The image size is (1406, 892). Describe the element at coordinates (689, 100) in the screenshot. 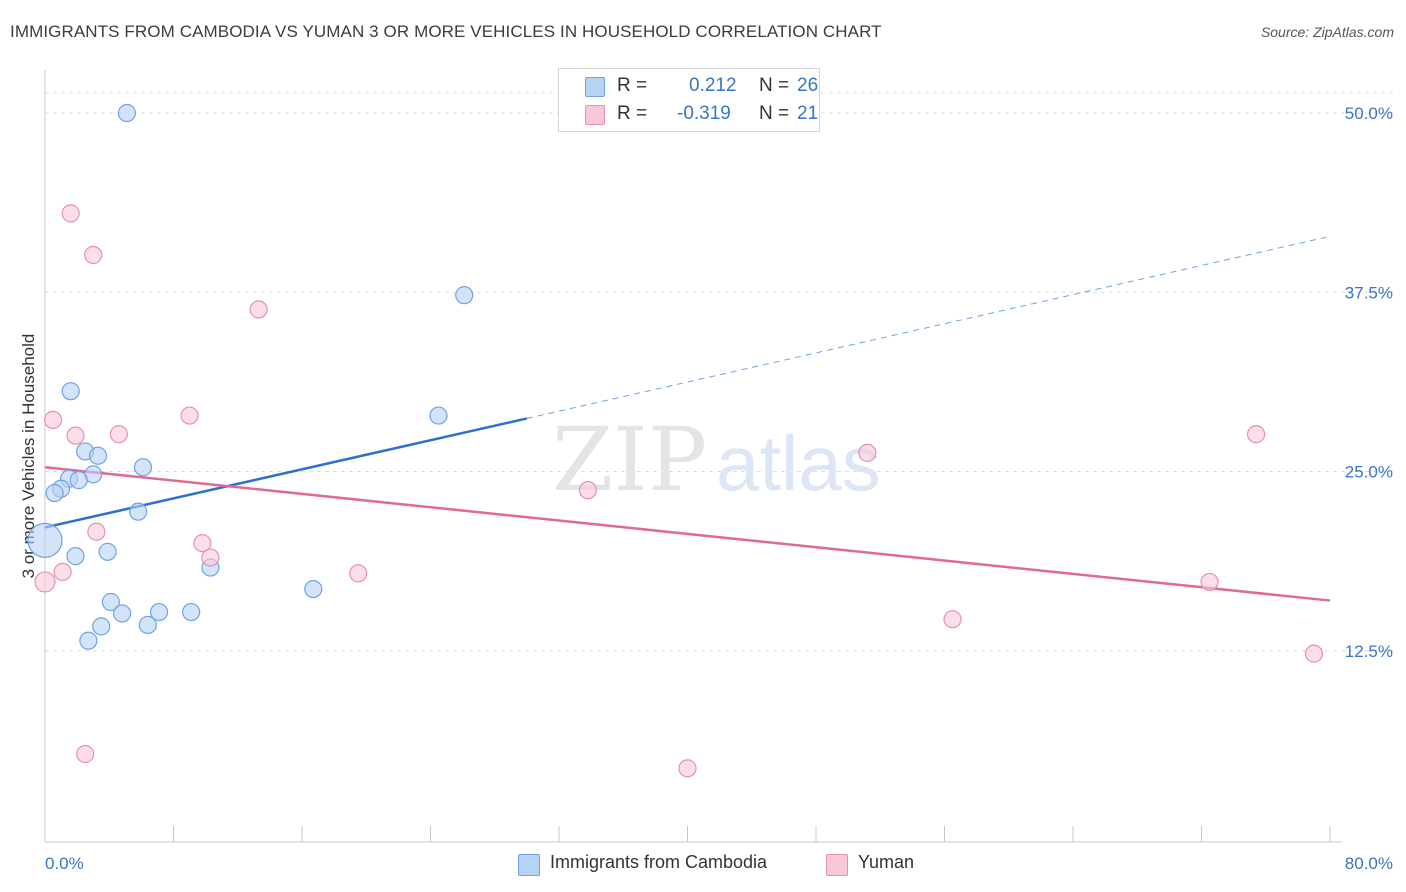

I see `correlation-legend: R = 0.212 N = 26 R = -0.319 N = 21` at that location.